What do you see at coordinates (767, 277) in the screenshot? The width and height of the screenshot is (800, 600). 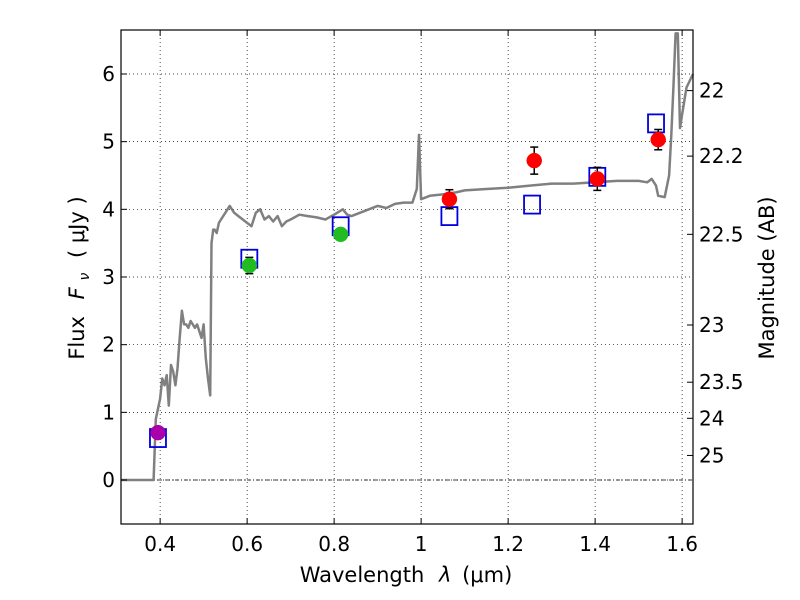 I see `y2-axis-label: Magnitude (AB)` at bounding box center [767, 277].